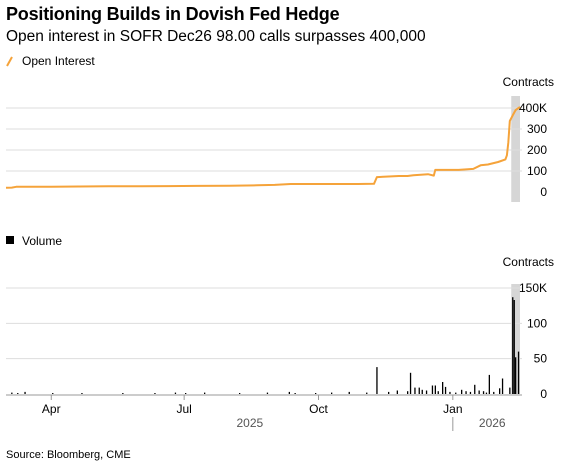 This screenshot has height=466, width=569. What do you see at coordinates (250, 423) in the screenshot?
I see `year-label: 2025` at bounding box center [250, 423].